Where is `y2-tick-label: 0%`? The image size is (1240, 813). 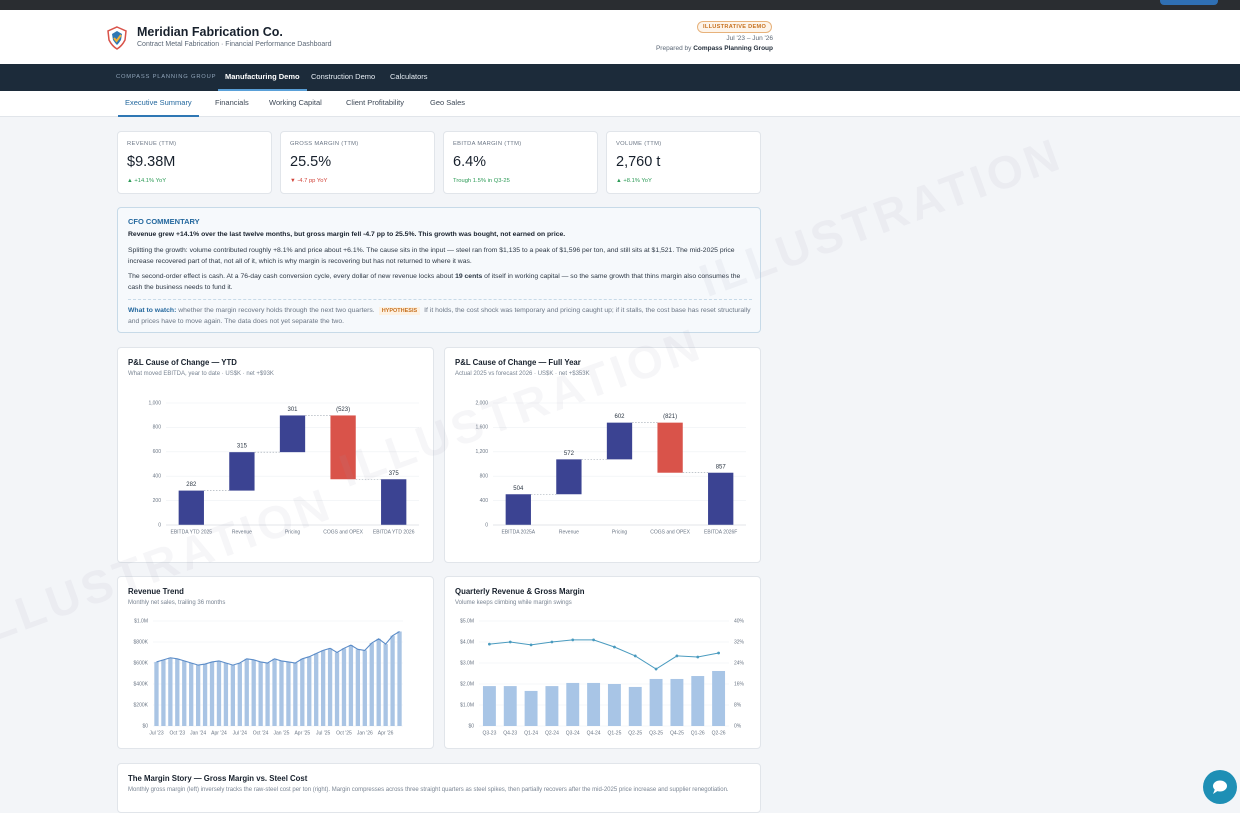
y2-tick-label: 0% is located at coordinates (738, 726).